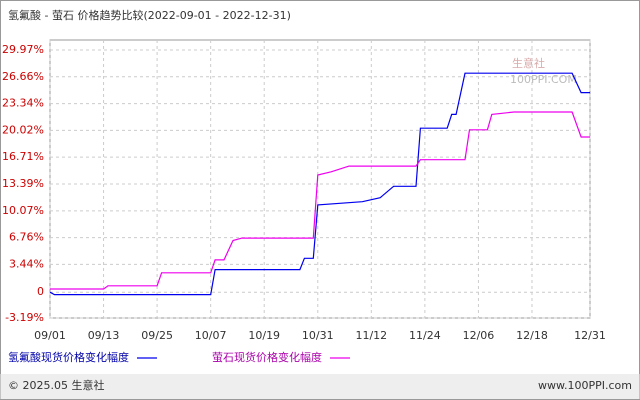 This screenshot has width=640, height=400. Describe the element at coordinates (23, 129) in the screenshot. I see `y-tick-label: 20.02%` at that location.